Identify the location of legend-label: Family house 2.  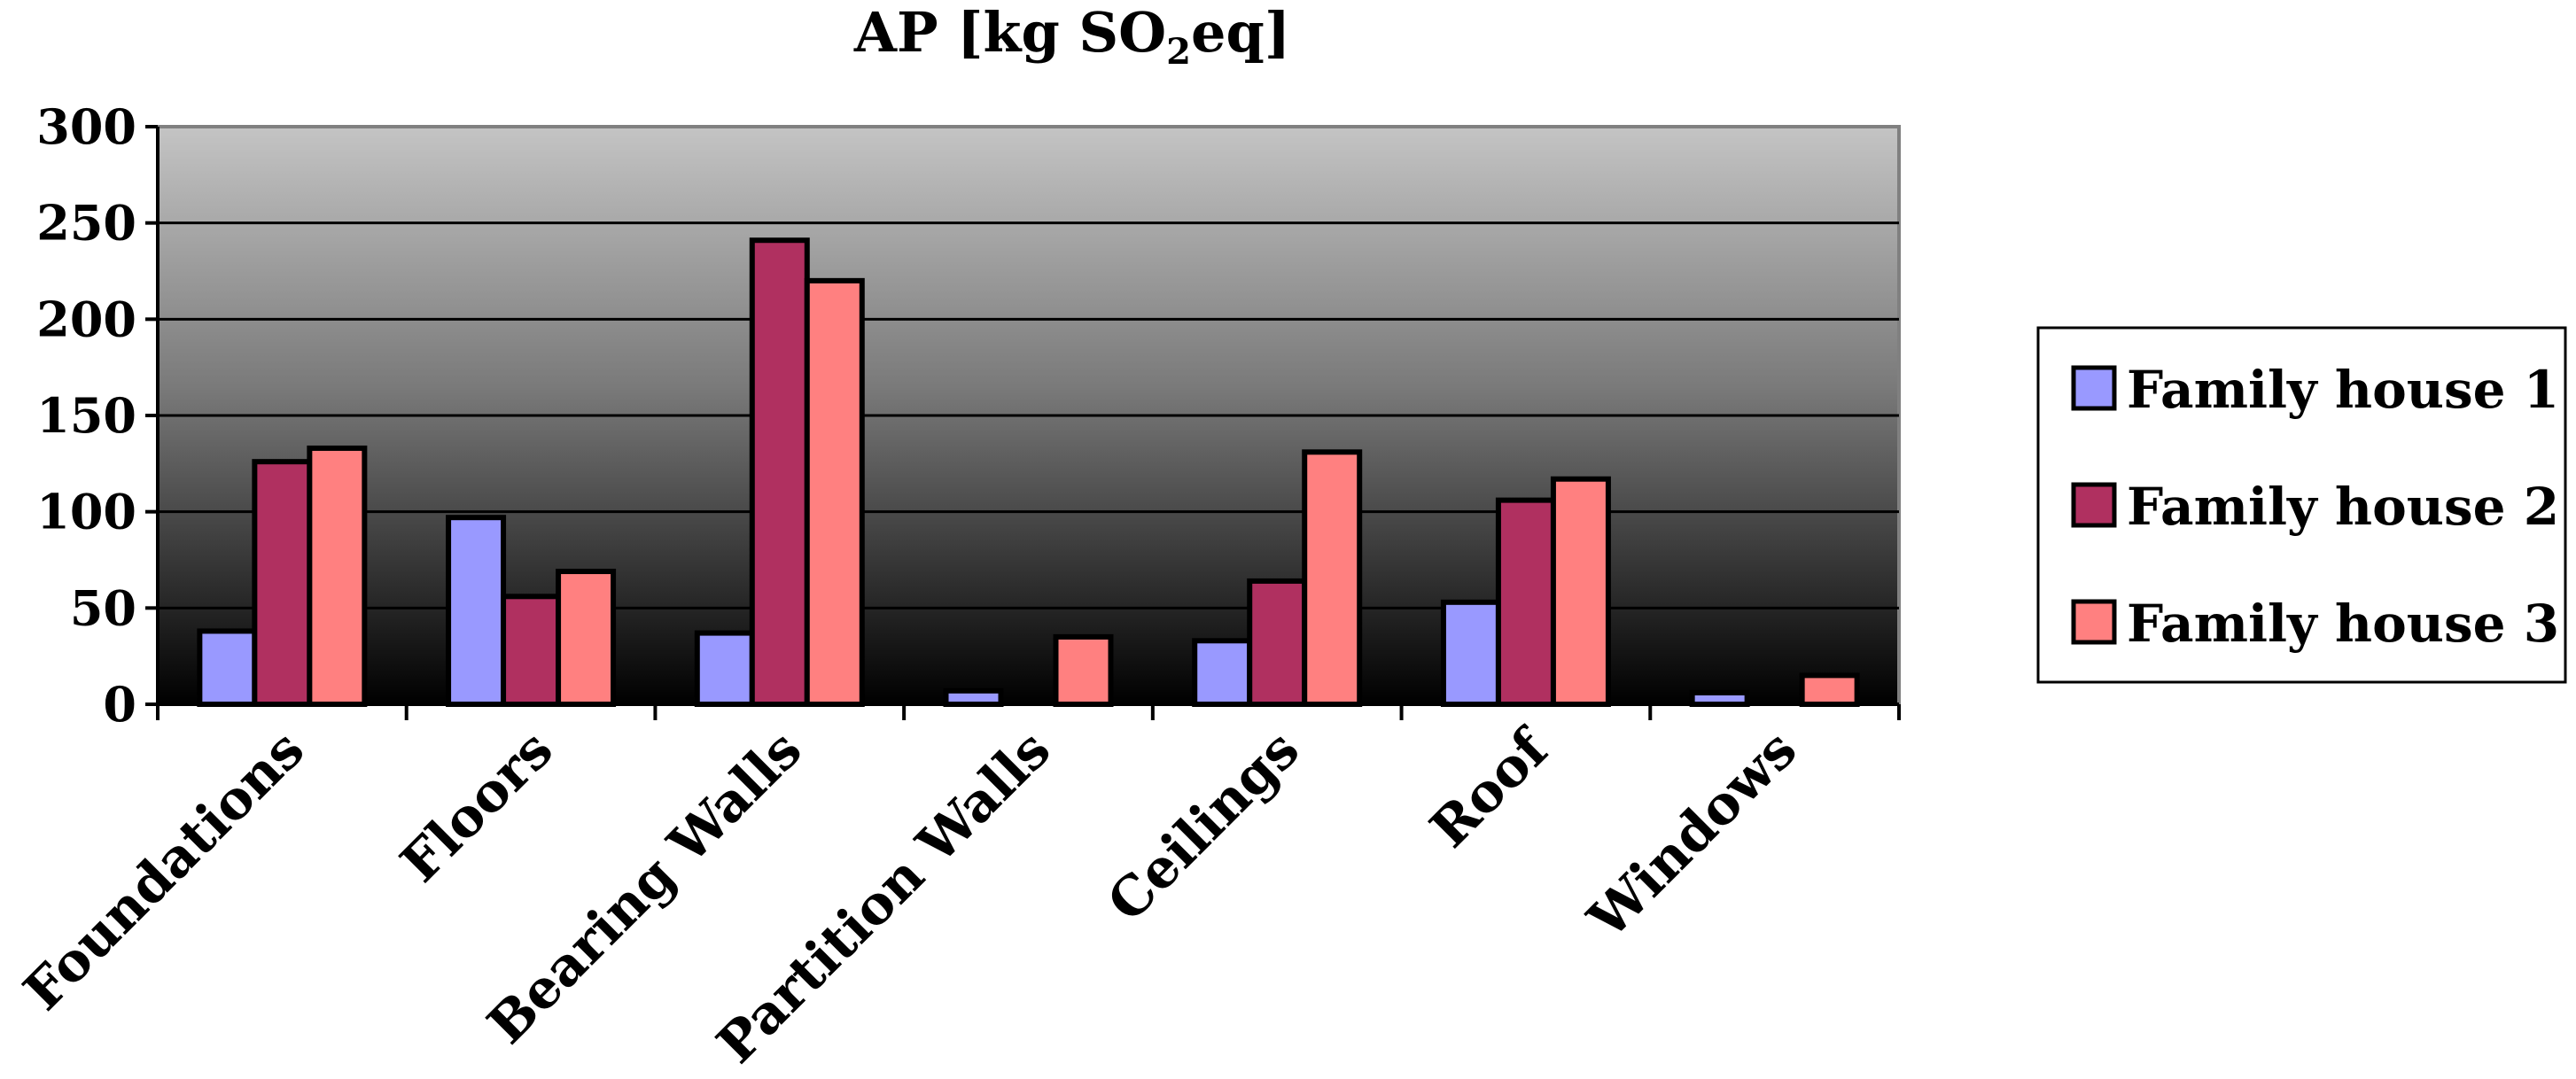
(2343, 507).